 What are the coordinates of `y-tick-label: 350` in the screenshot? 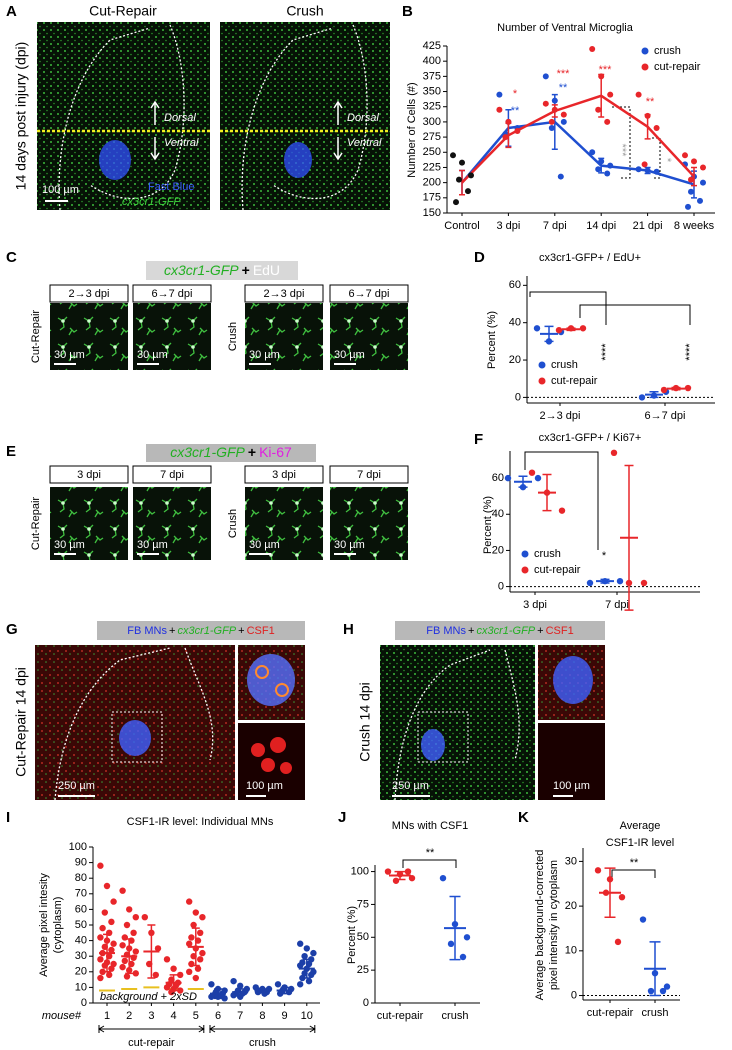 It's located at (432, 91).